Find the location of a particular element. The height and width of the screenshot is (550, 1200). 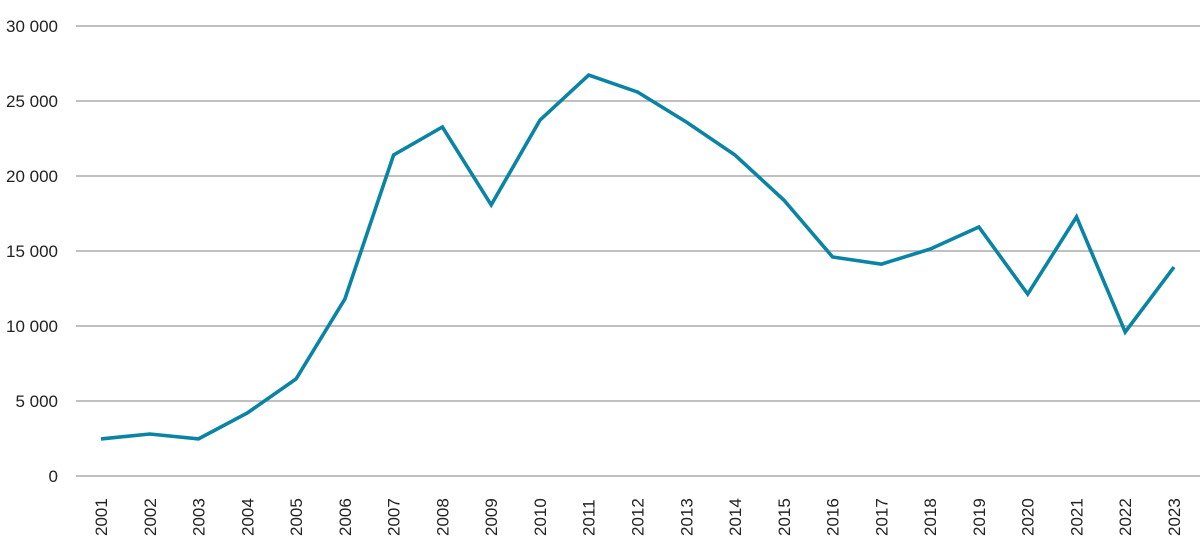

y-tick-label: 10 000 is located at coordinates (32, 326).